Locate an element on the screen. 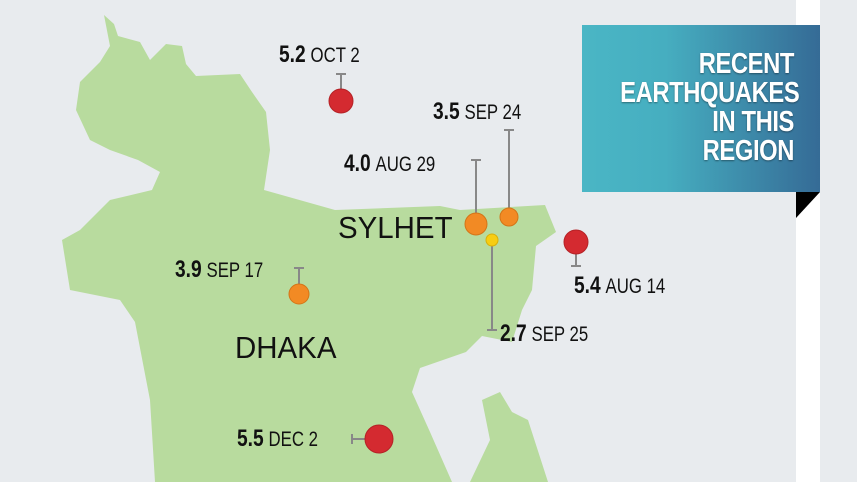 Image resolution: width=857 pixels, height=482 pixels. date: AUG 14 is located at coordinates (635, 286).